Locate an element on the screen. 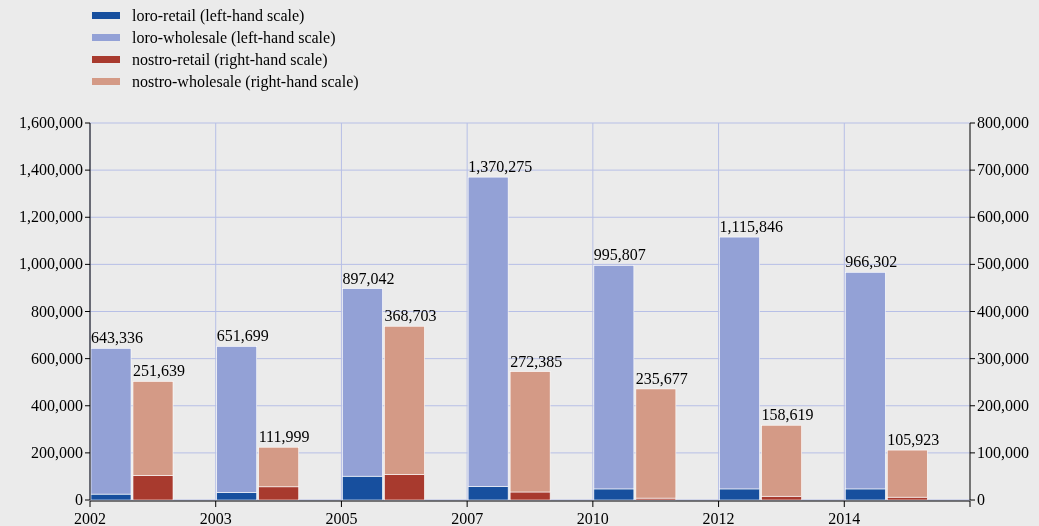 The width and height of the screenshot is (1039, 526). text: 368,703 is located at coordinates (410, 316).